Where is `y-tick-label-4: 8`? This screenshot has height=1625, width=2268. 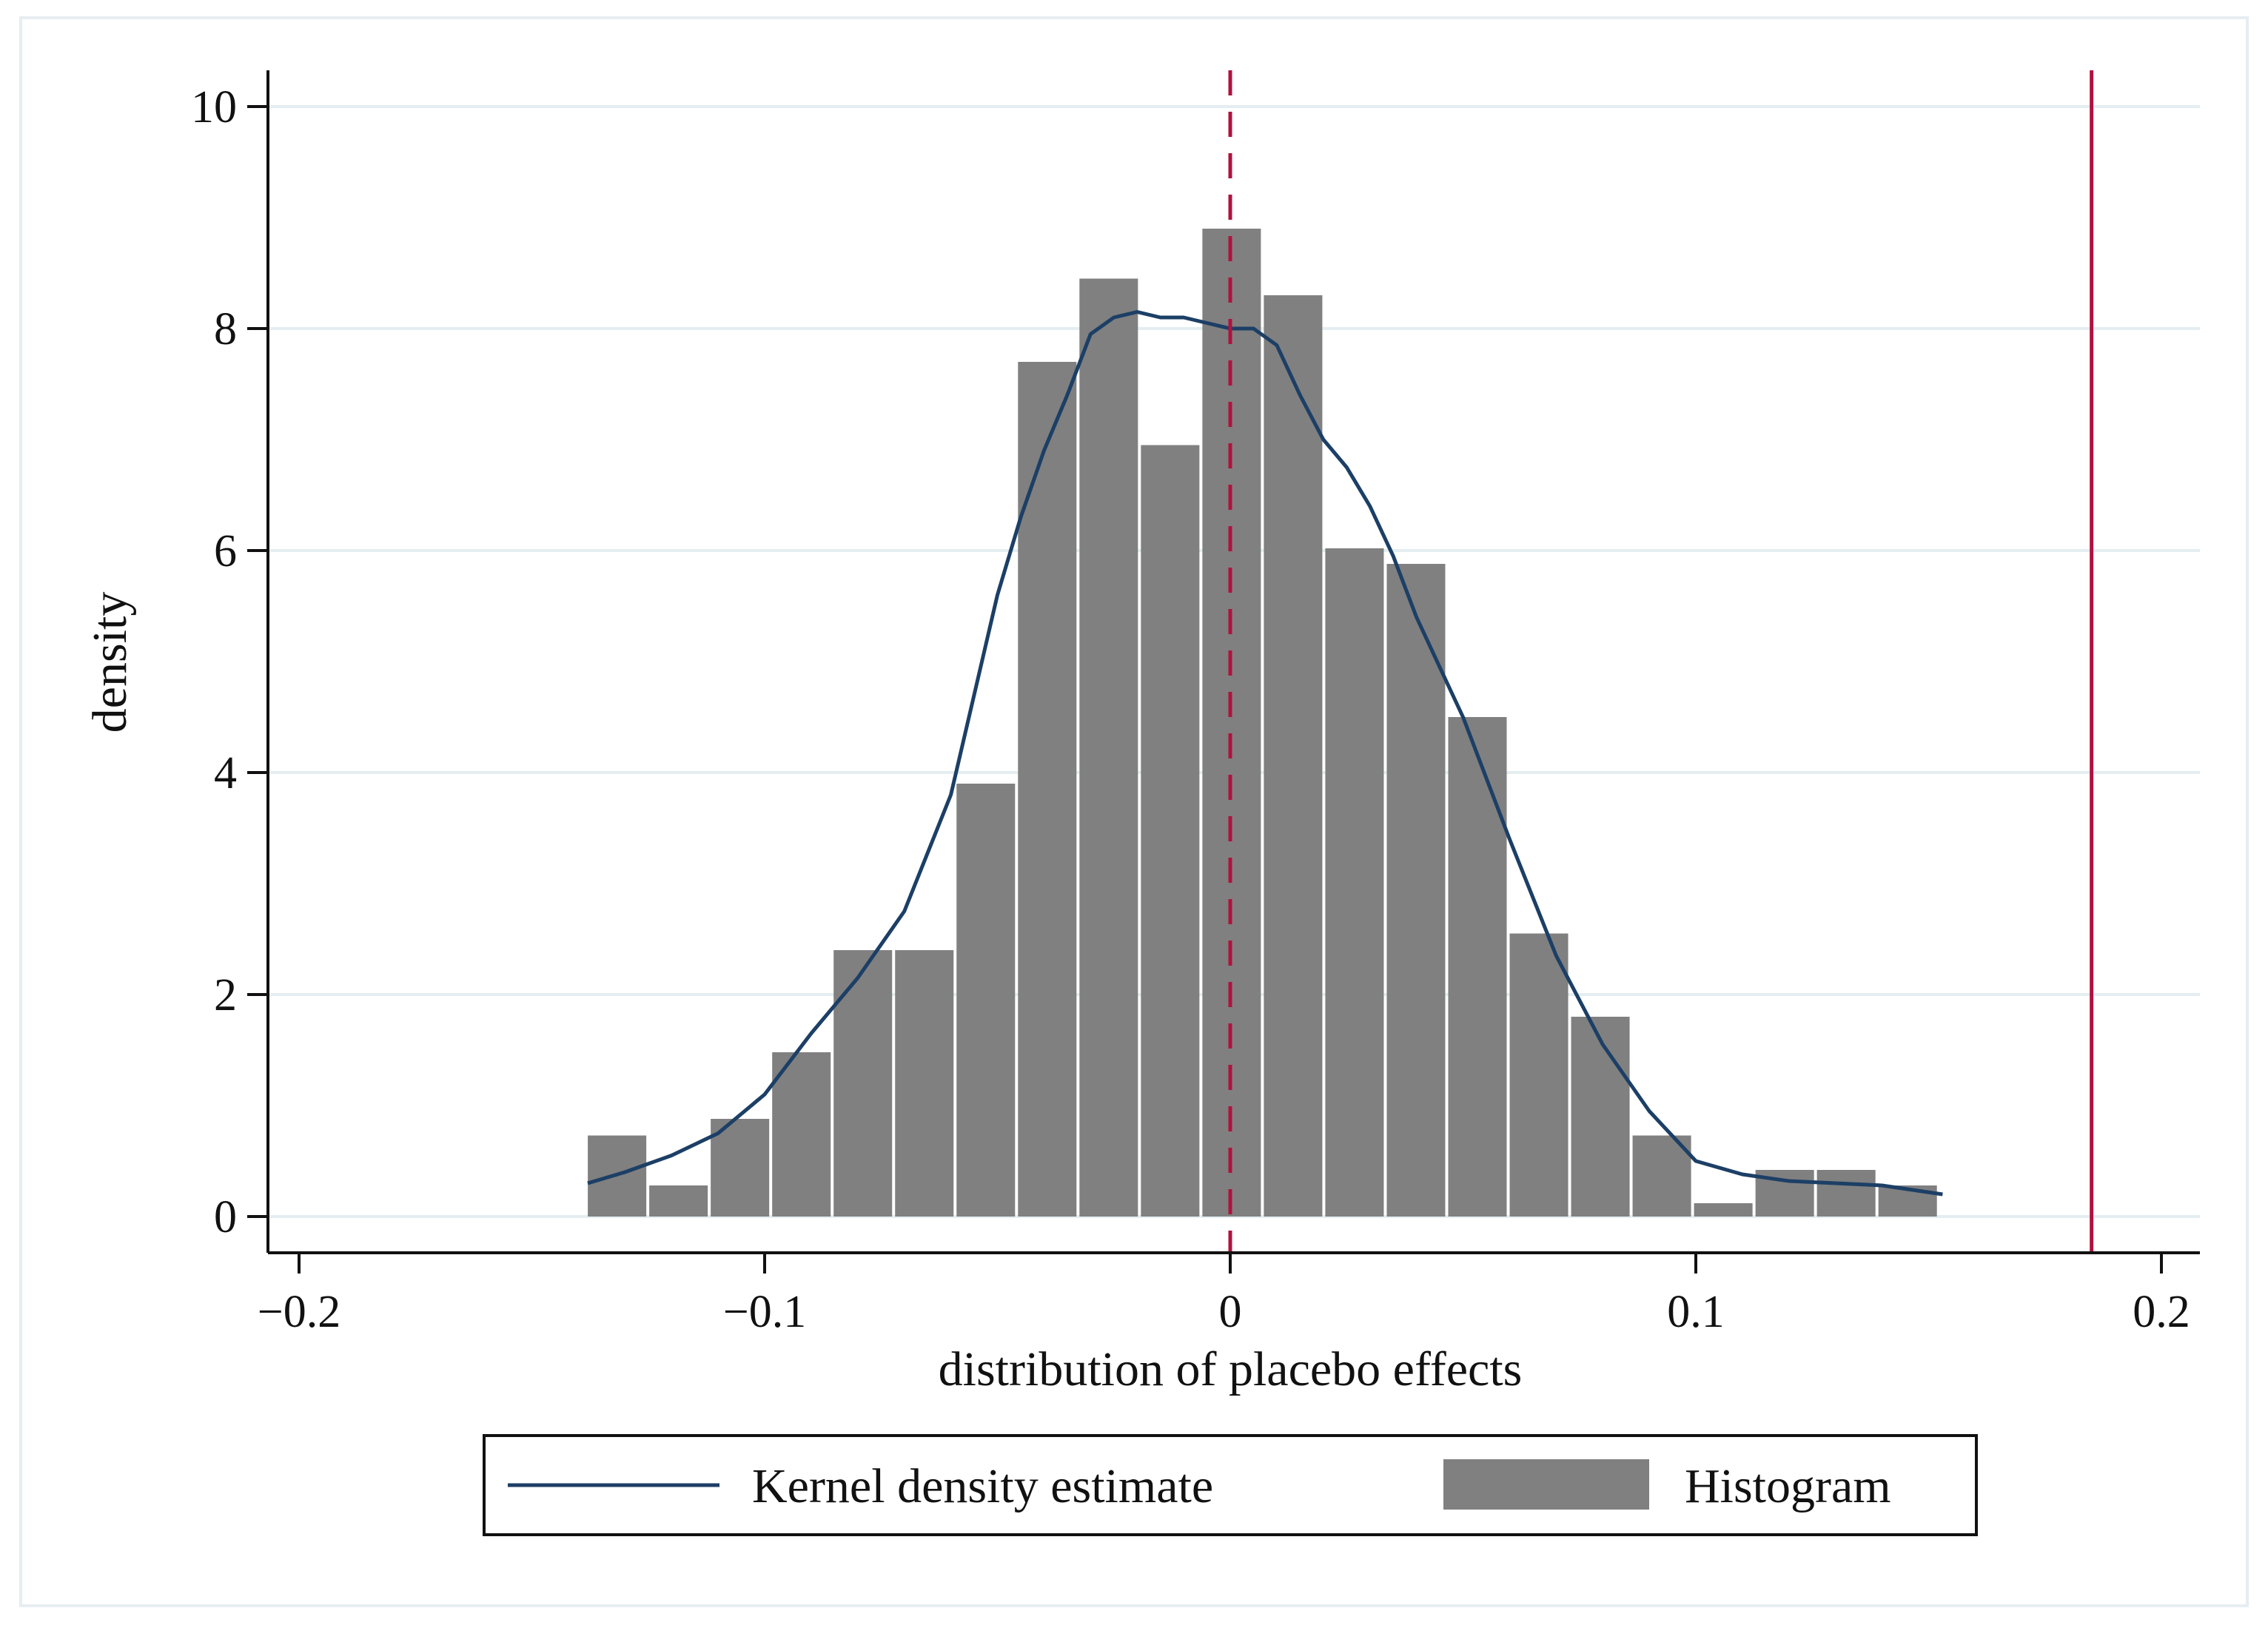 y-tick-label-4: 8 is located at coordinates (225, 329).